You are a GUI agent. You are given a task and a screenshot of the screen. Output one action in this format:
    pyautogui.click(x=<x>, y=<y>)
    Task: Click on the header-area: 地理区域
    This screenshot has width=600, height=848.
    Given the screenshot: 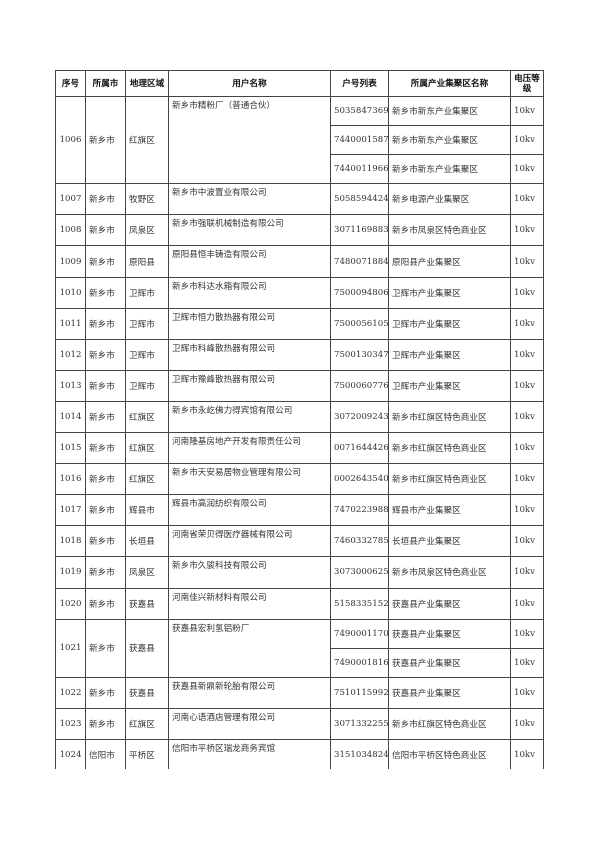 What is the action you would take?
    pyautogui.click(x=147, y=83)
    